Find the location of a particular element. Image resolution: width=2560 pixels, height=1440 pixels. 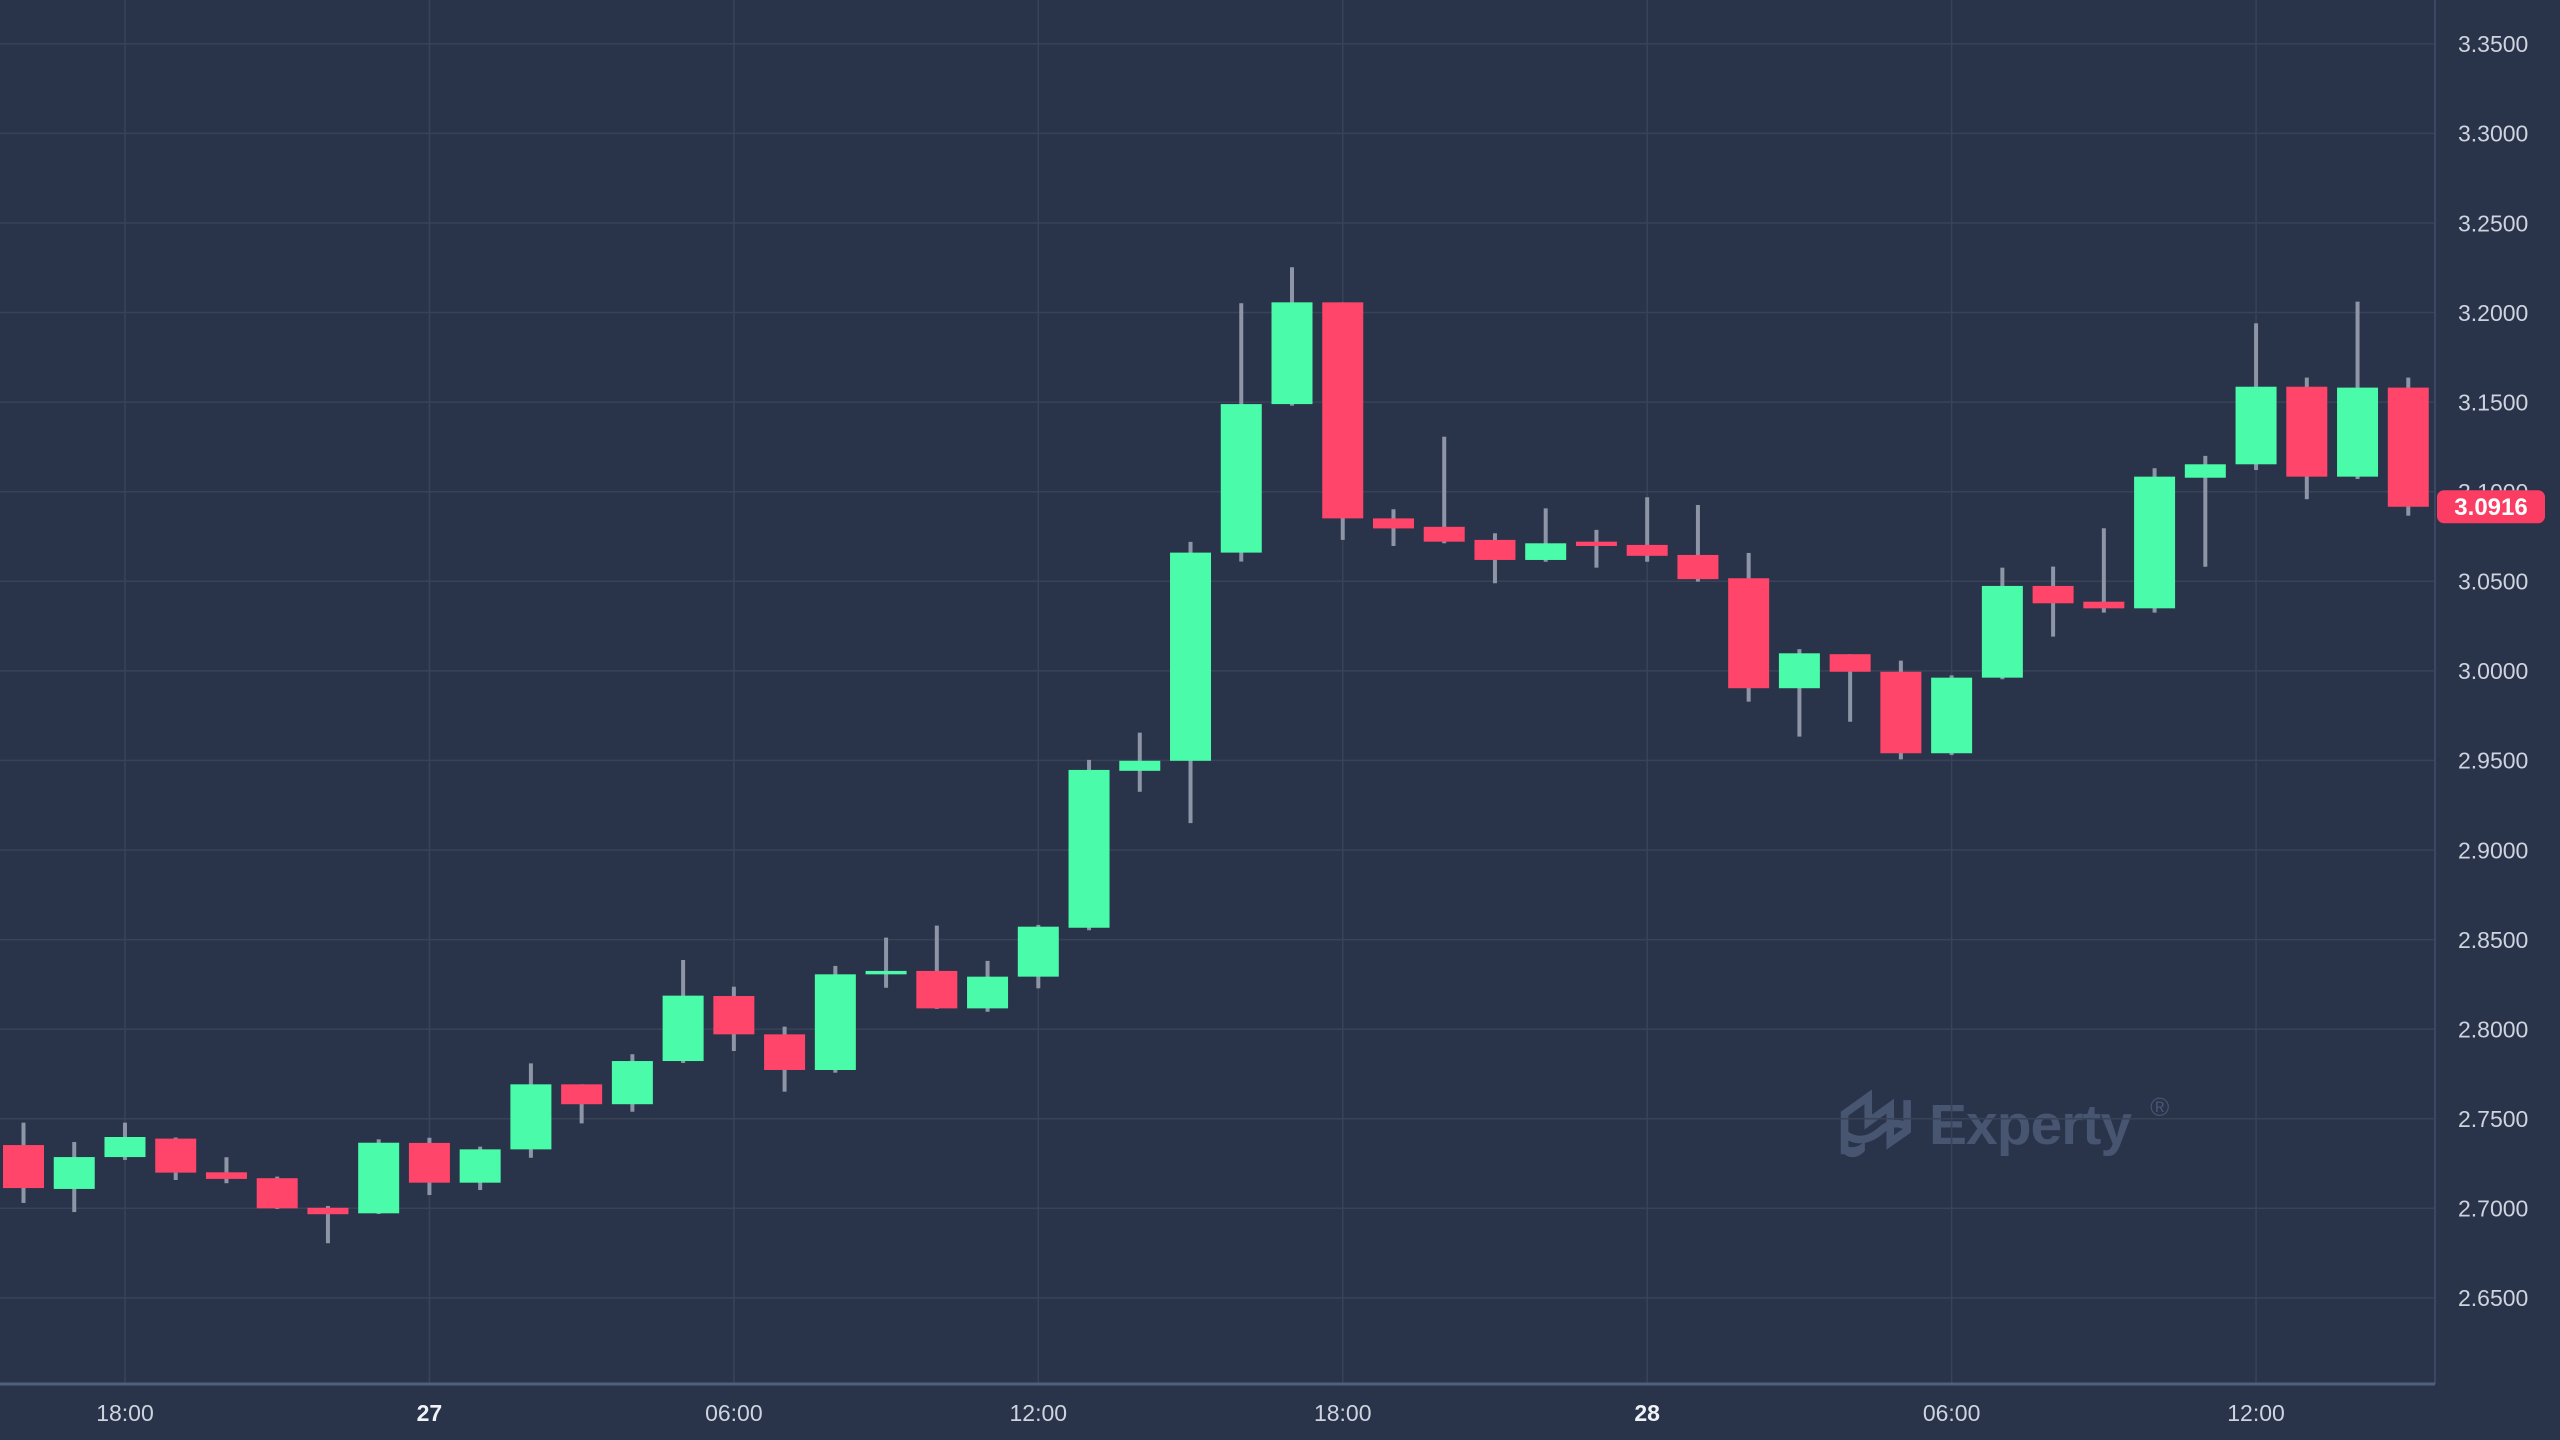

price-axis-label: 2.6500 is located at coordinates (2493, 1298).